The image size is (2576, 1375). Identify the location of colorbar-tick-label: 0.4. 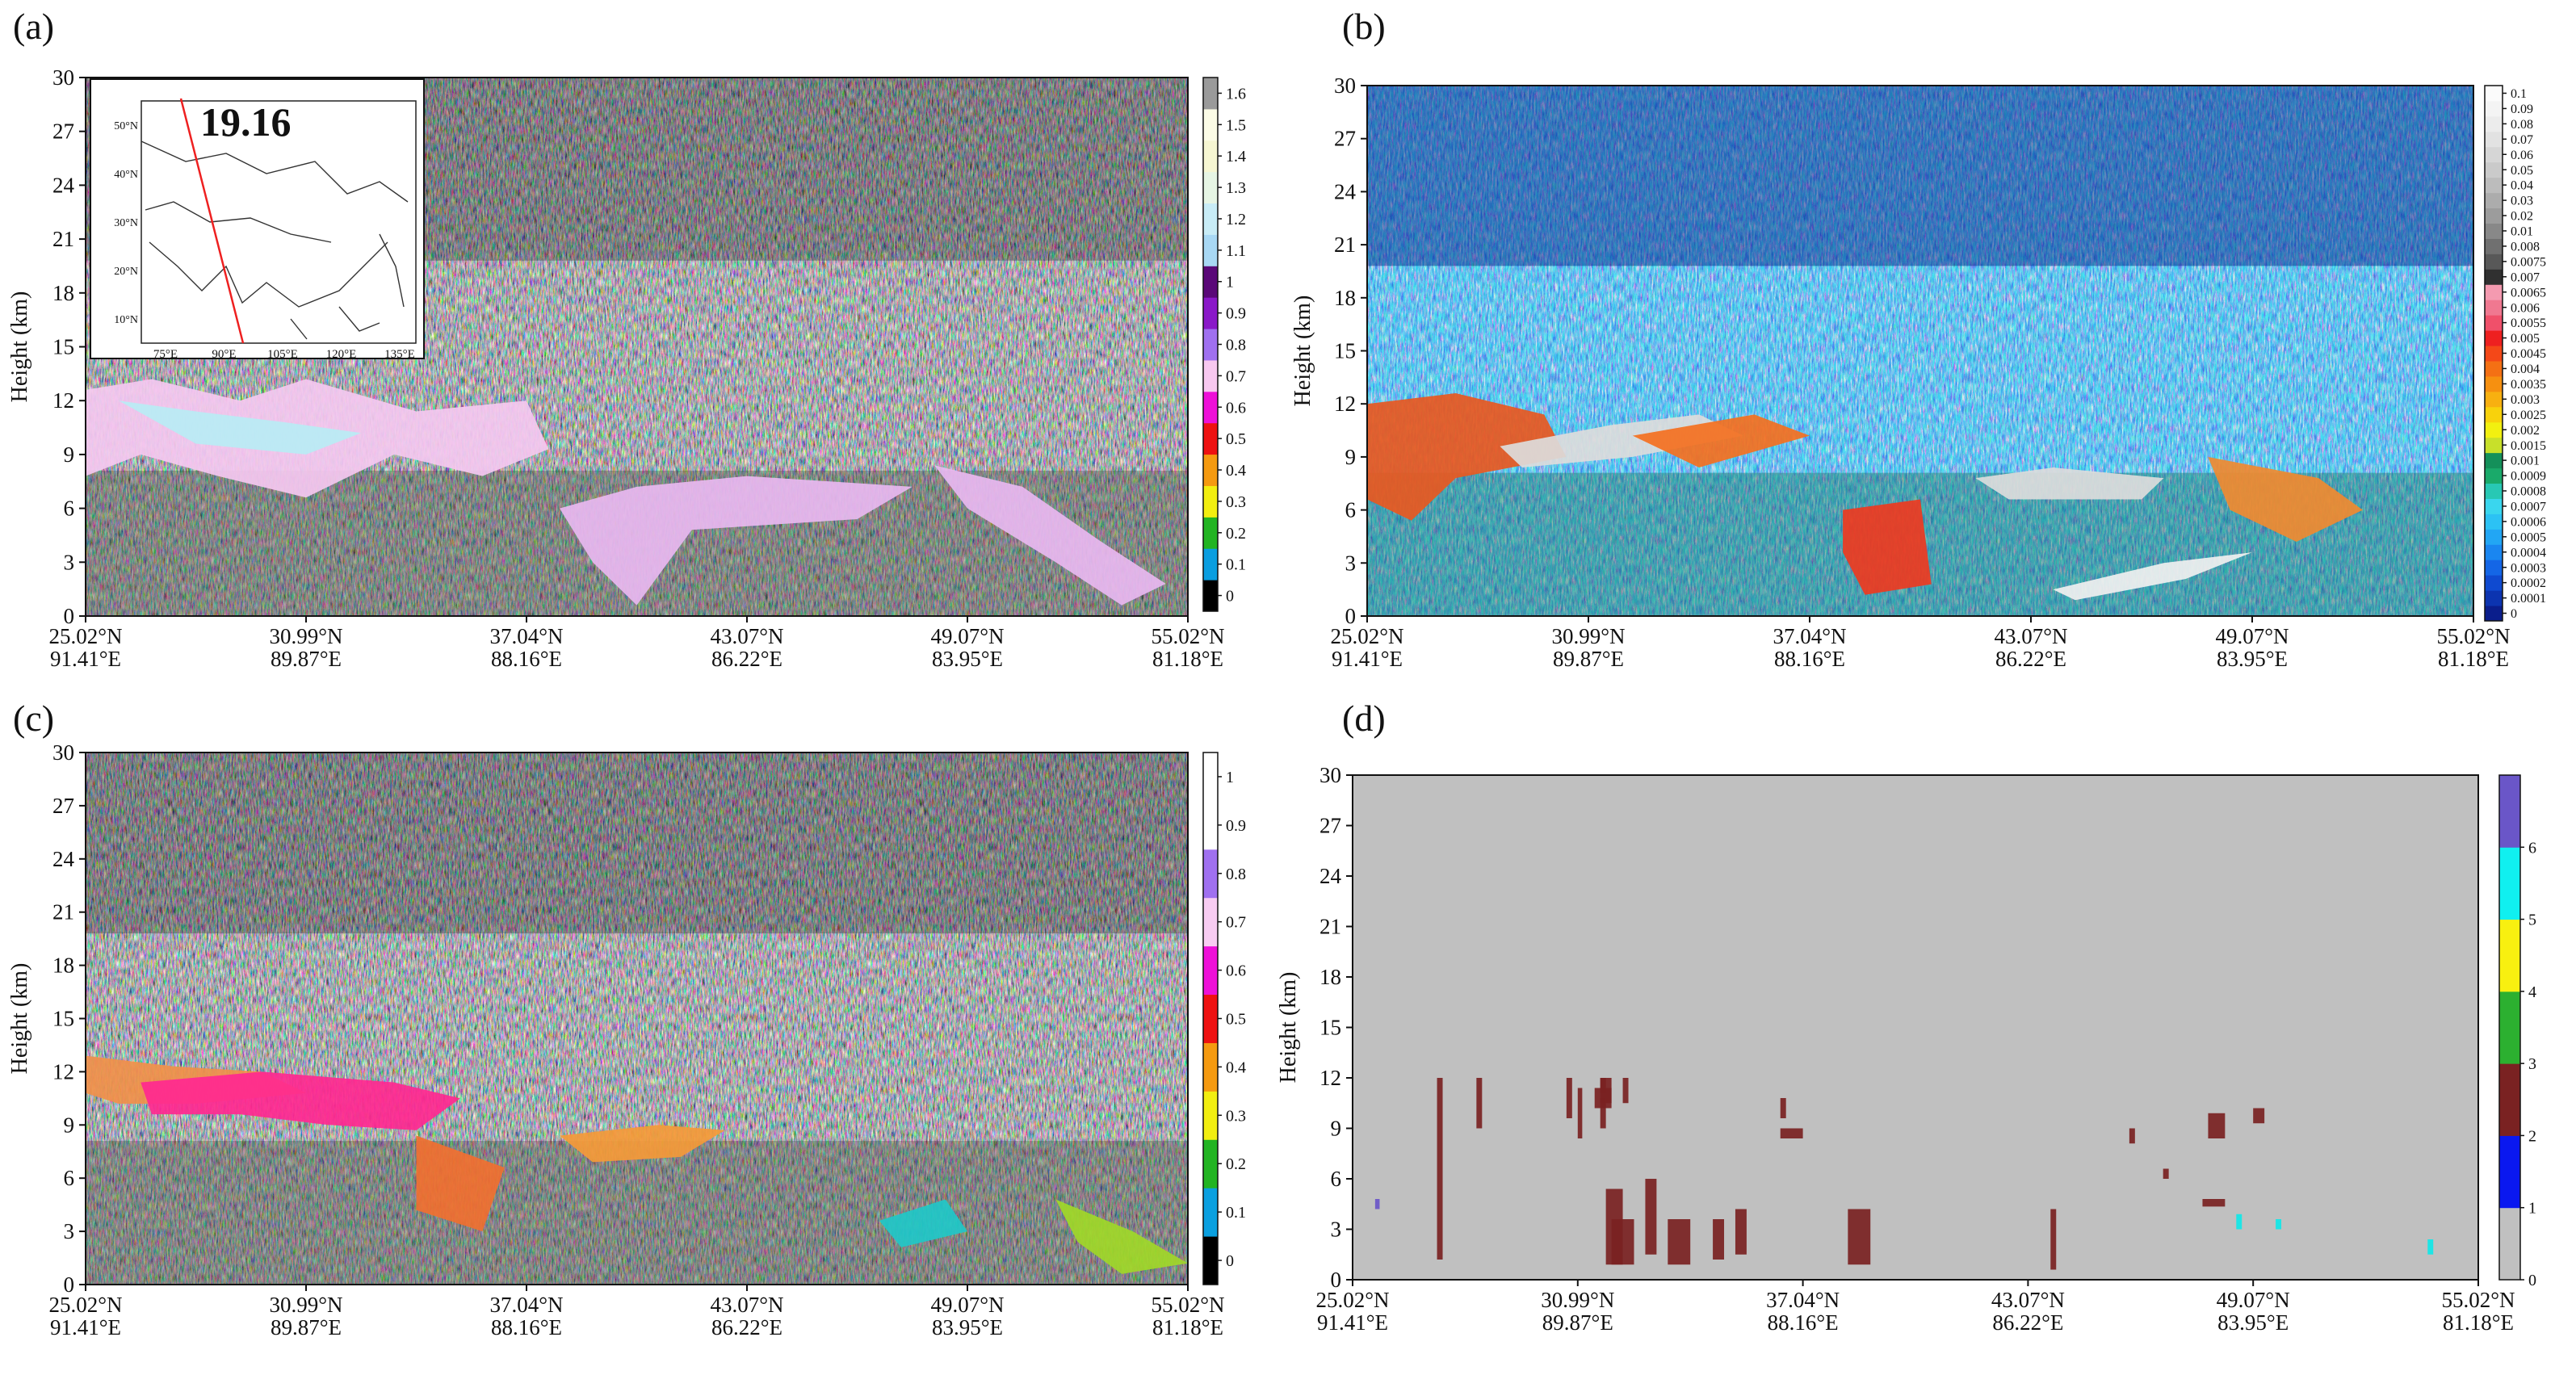
(1236, 1067).